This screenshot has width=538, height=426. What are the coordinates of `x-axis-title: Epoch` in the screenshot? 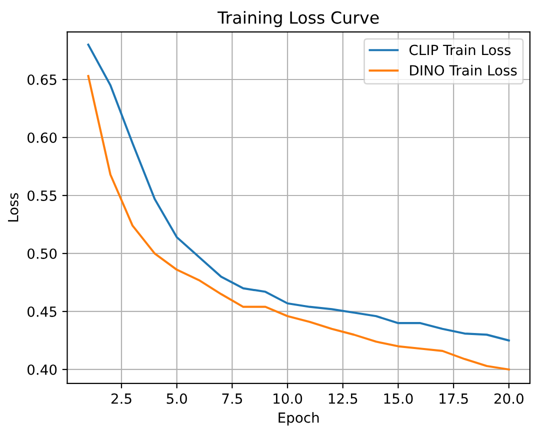 It's located at (298, 419).